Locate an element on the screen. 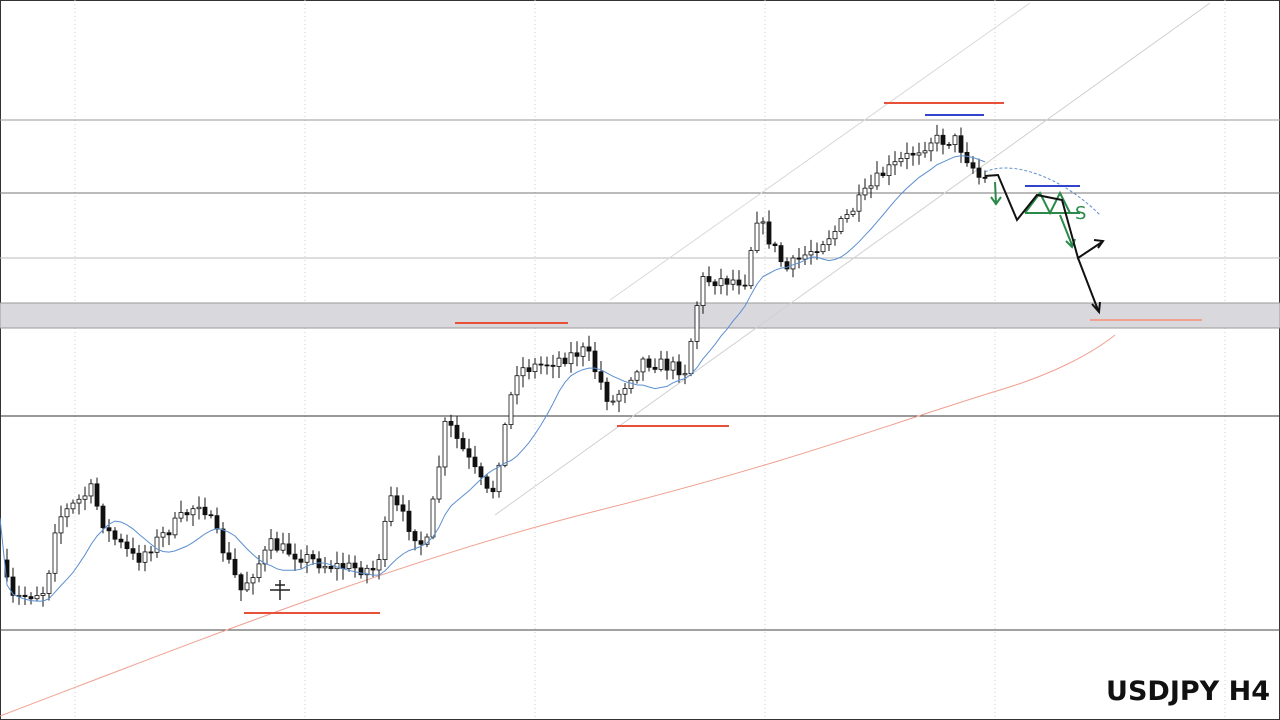 This screenshot has height=720, width=1280. crosshair-cursor is located at coordinates (280, 590).